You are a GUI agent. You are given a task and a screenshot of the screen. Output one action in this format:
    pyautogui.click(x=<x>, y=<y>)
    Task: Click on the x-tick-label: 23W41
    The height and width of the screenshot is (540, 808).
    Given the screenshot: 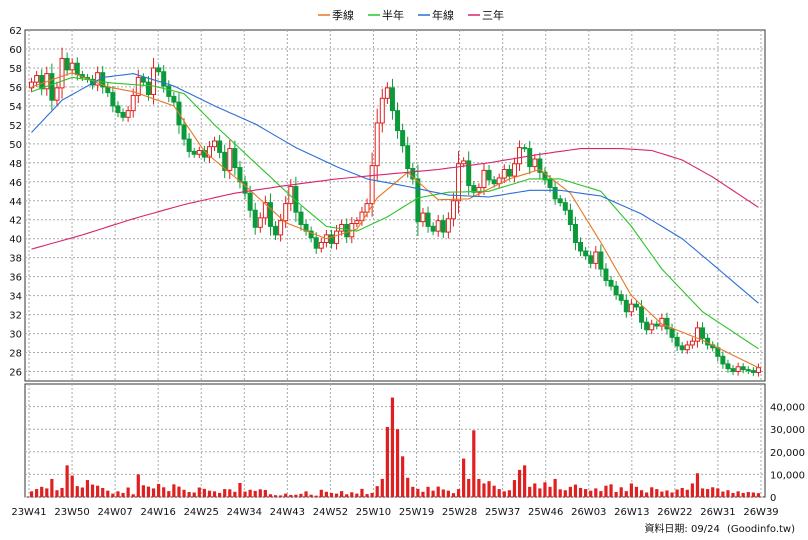 What is the action you would take?
    pyautogui.click(x=28, y=512)
    